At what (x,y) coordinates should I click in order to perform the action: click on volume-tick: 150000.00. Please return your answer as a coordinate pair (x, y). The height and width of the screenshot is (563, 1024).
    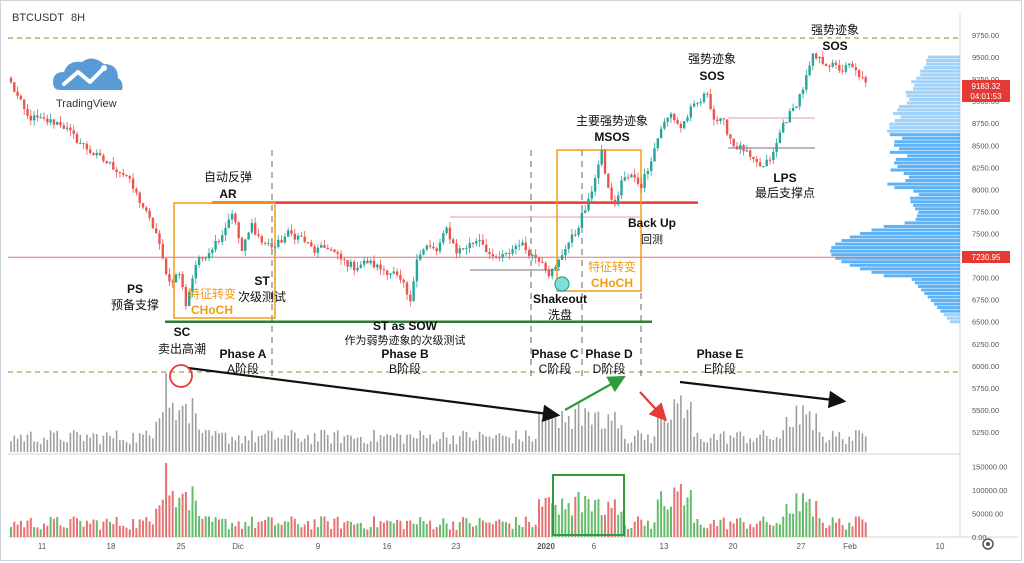
    Looking at the image, I should click on (989, 467).